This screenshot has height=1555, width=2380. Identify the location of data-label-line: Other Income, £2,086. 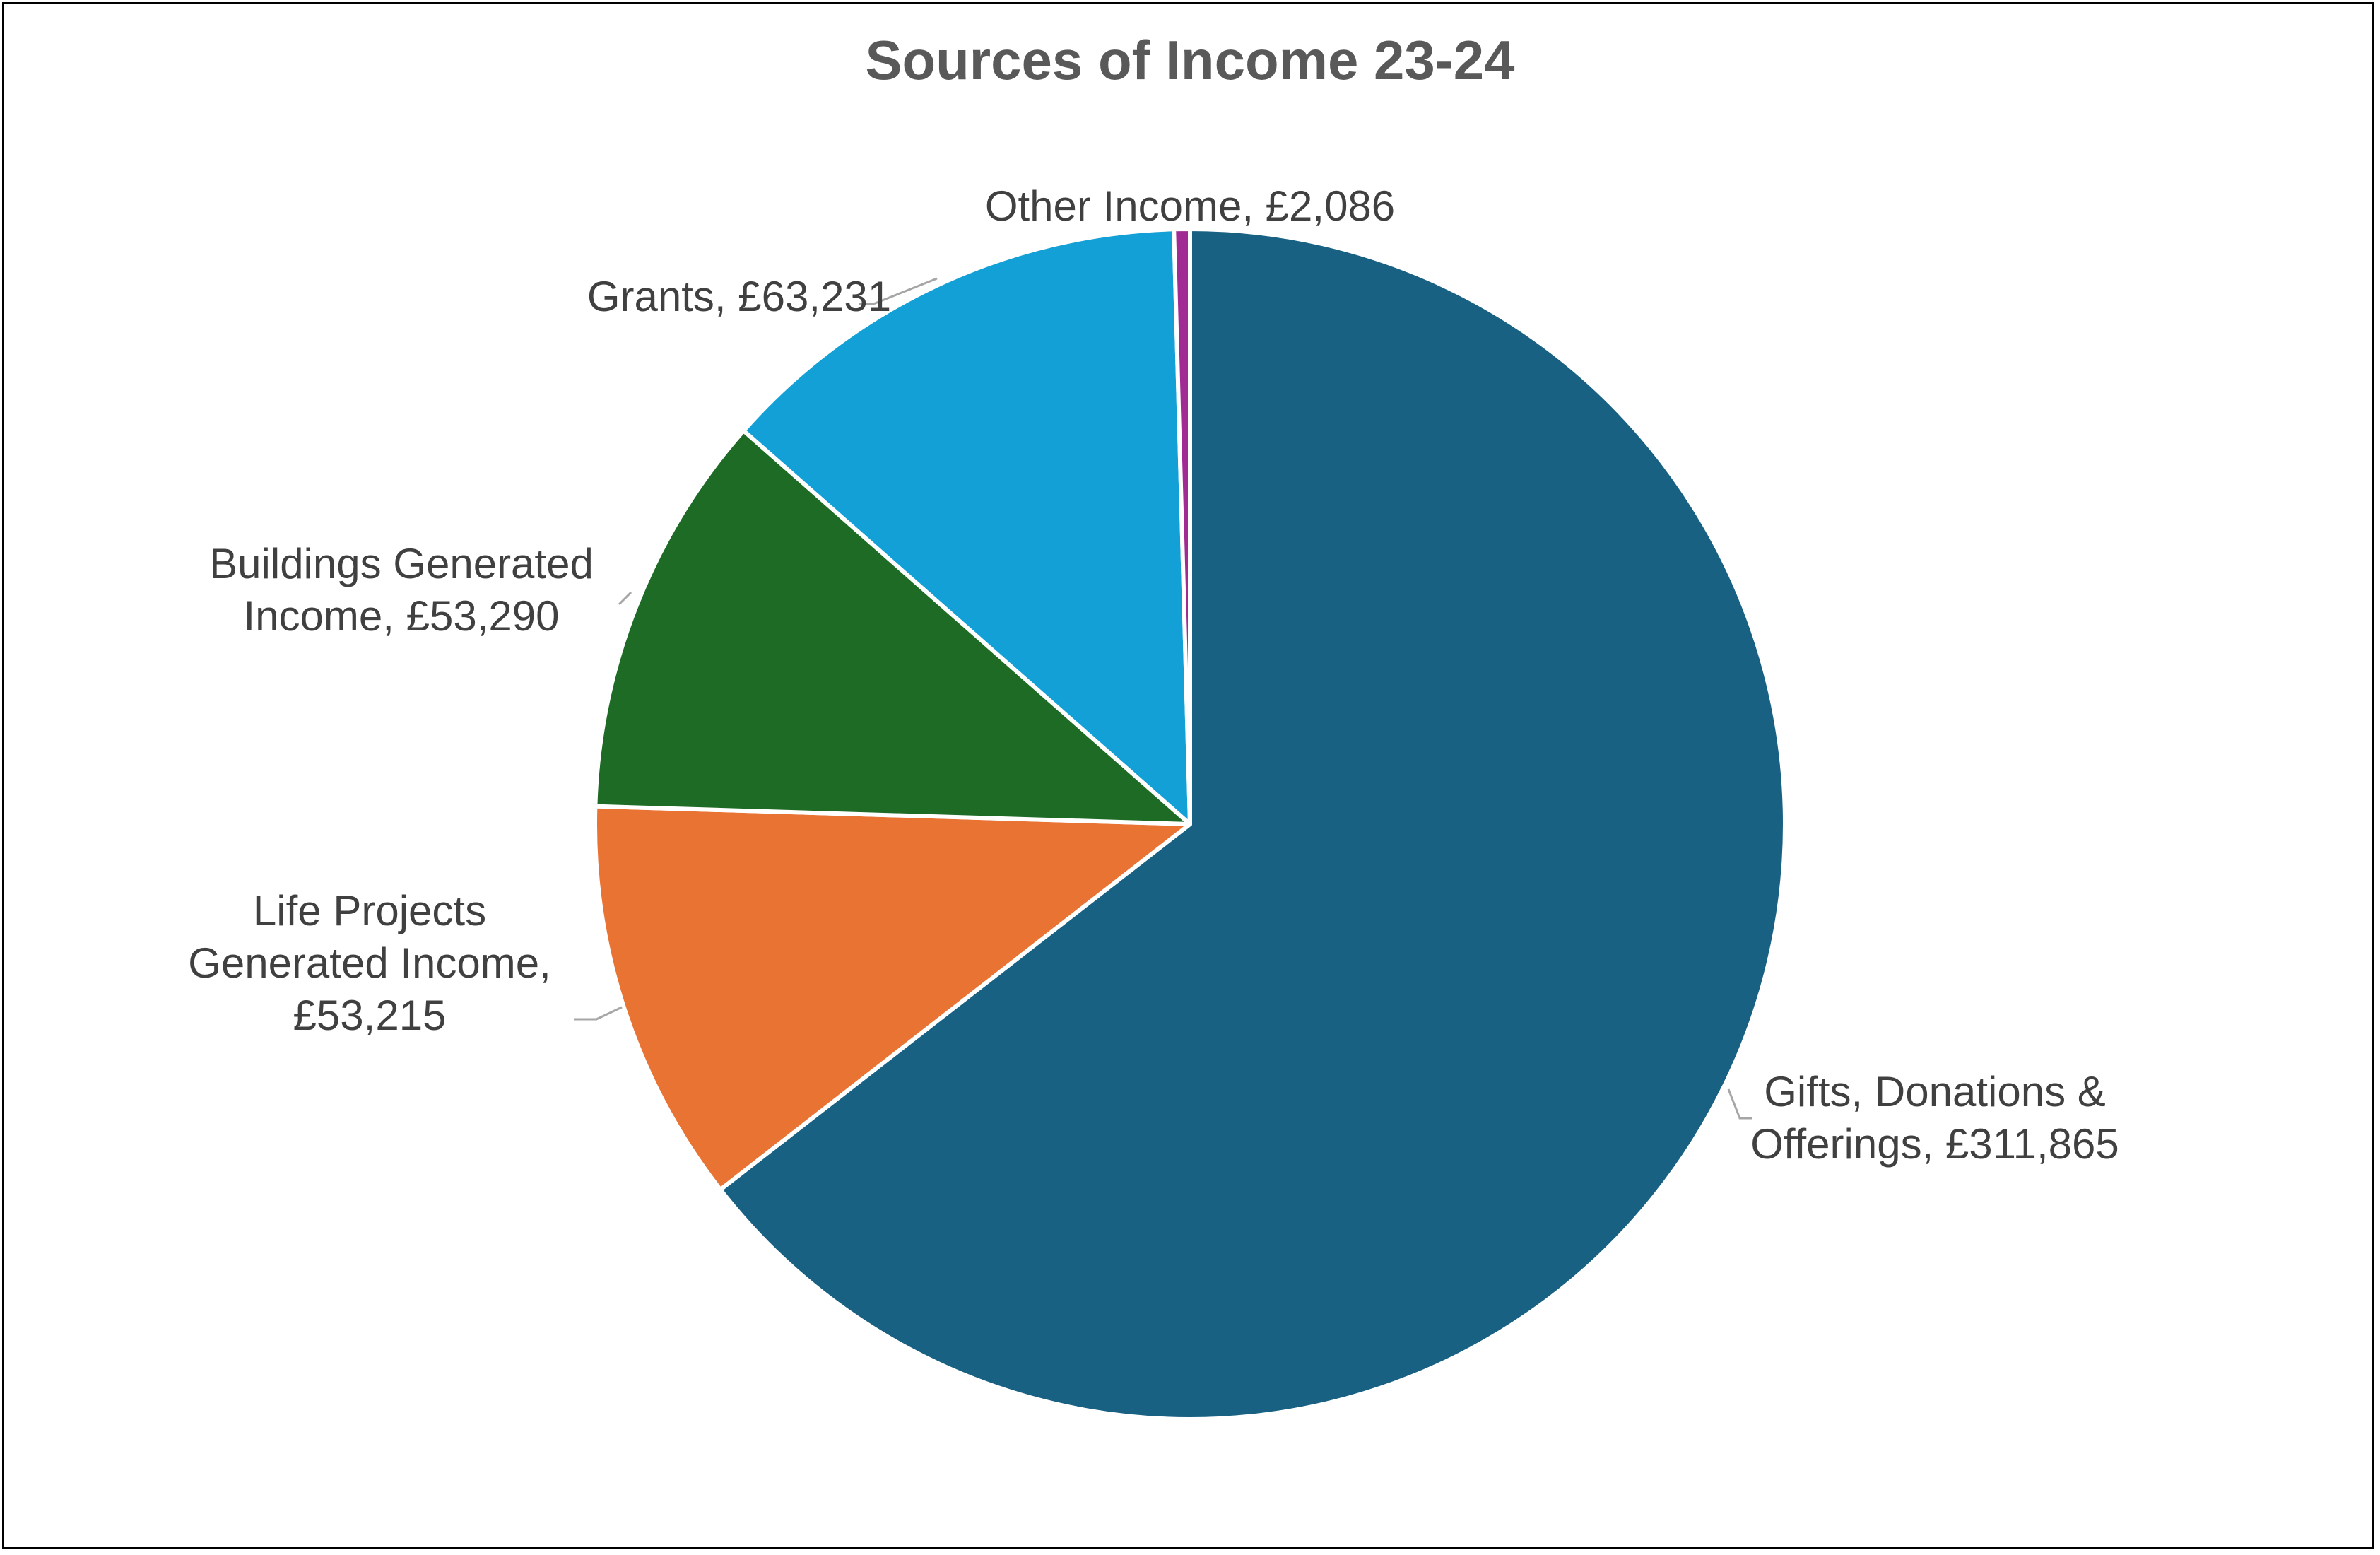
(1190, 206).